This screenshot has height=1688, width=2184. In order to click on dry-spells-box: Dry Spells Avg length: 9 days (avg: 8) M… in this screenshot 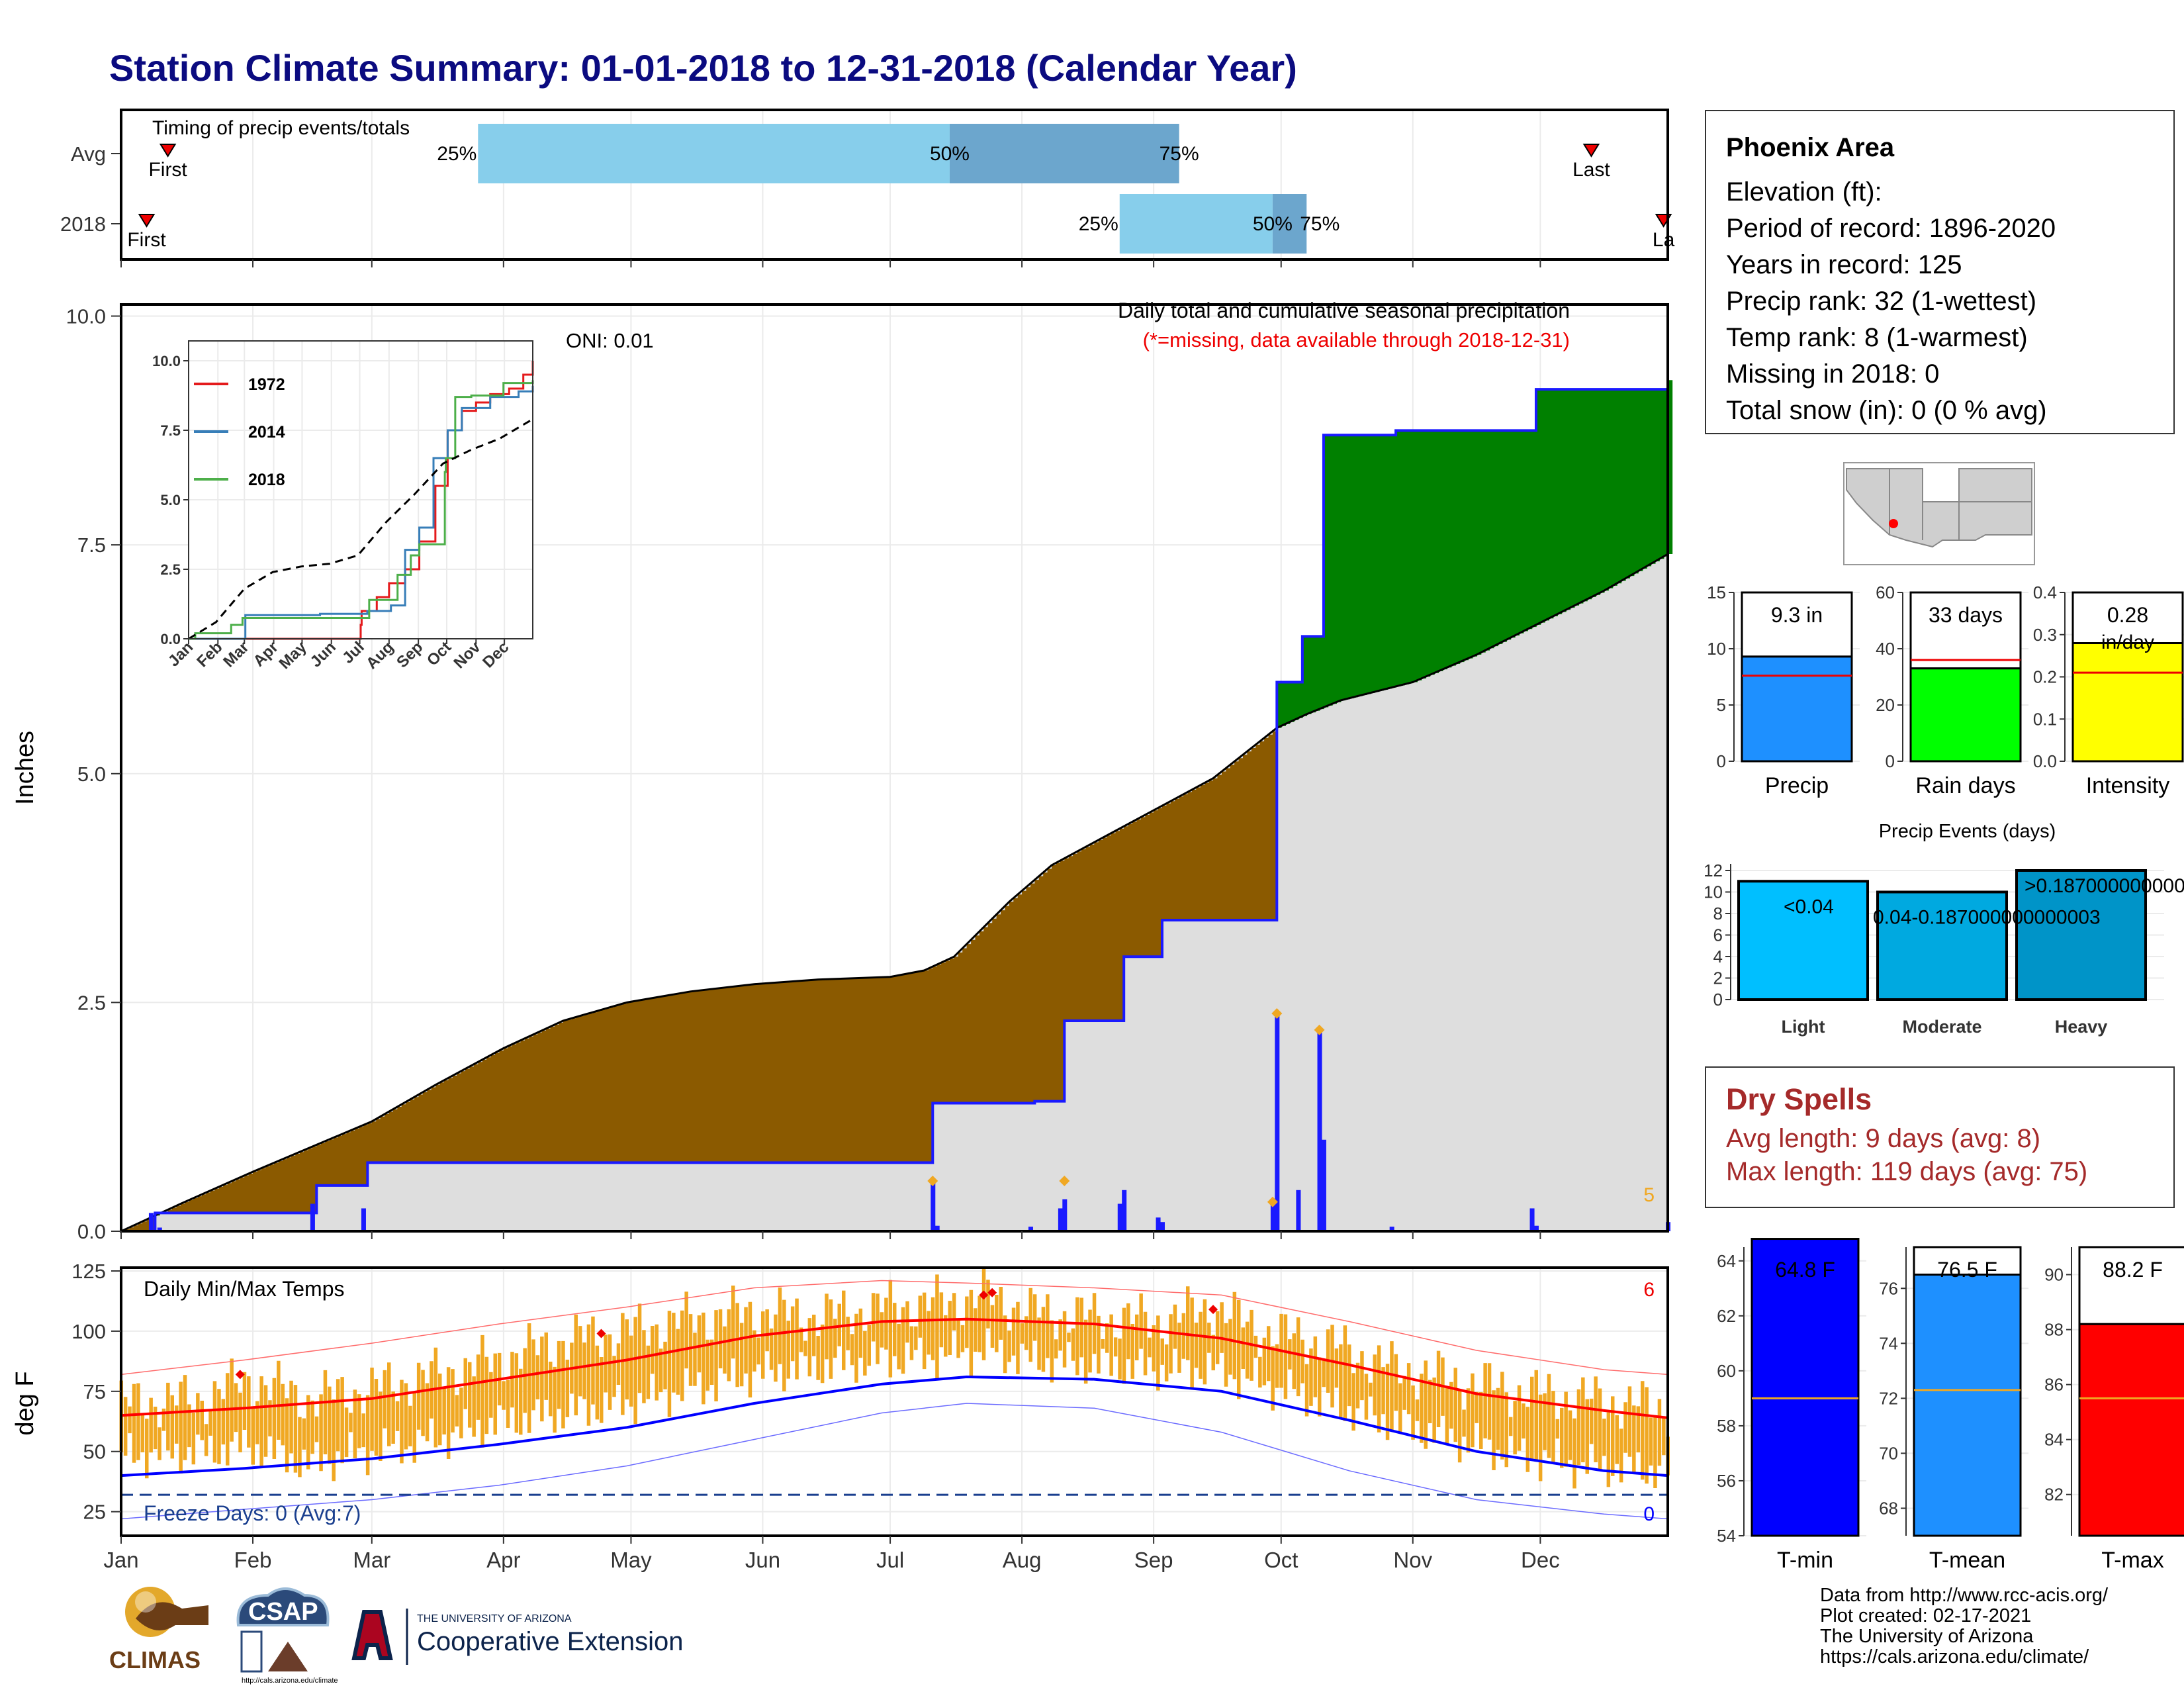, I will do `click(1940, 1137)`.